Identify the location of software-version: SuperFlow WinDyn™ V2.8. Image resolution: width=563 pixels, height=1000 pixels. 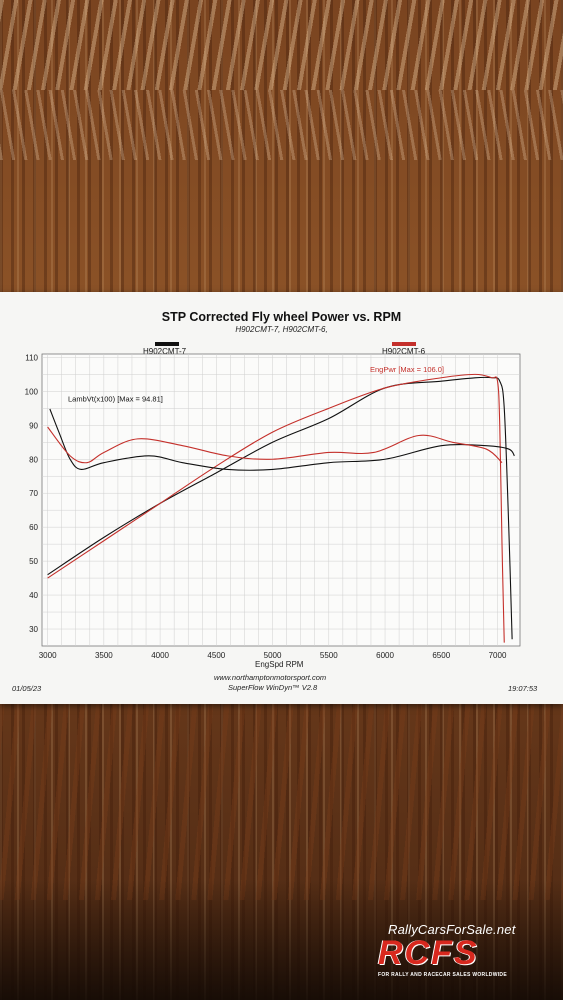
(273, 687).